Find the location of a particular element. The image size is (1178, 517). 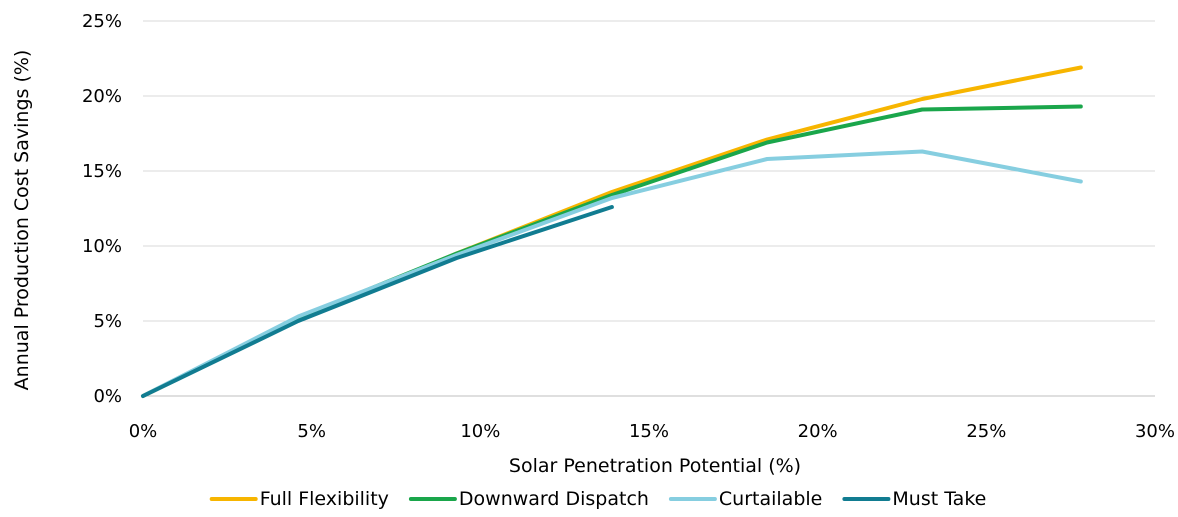

legend-item: Curtailable is located at coordinates (745, 499).